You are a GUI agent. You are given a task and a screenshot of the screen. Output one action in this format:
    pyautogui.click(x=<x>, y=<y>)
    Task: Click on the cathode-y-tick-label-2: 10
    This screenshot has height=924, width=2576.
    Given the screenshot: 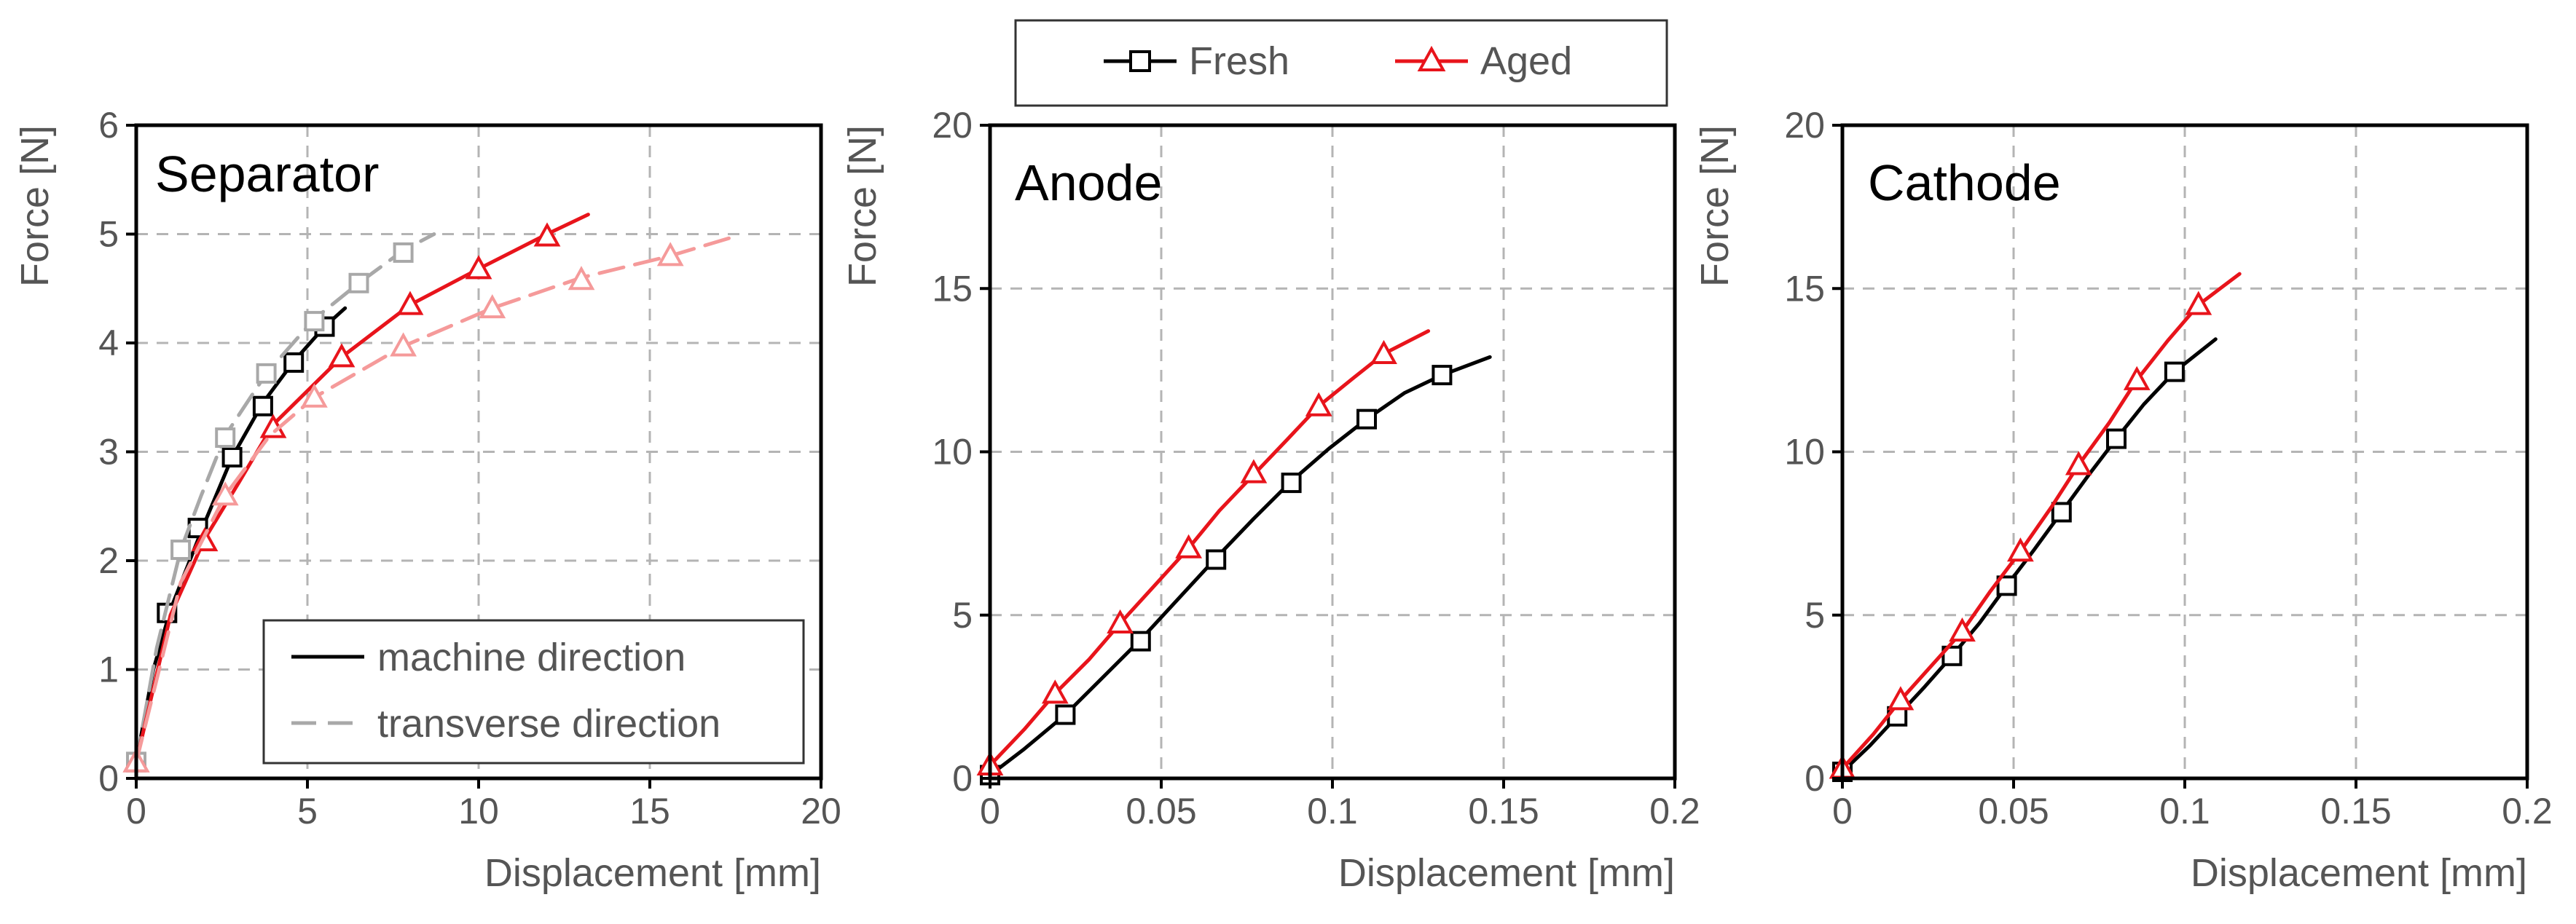 What is the action you would take?
    pyautogui.click(x=1804, y=452)
    